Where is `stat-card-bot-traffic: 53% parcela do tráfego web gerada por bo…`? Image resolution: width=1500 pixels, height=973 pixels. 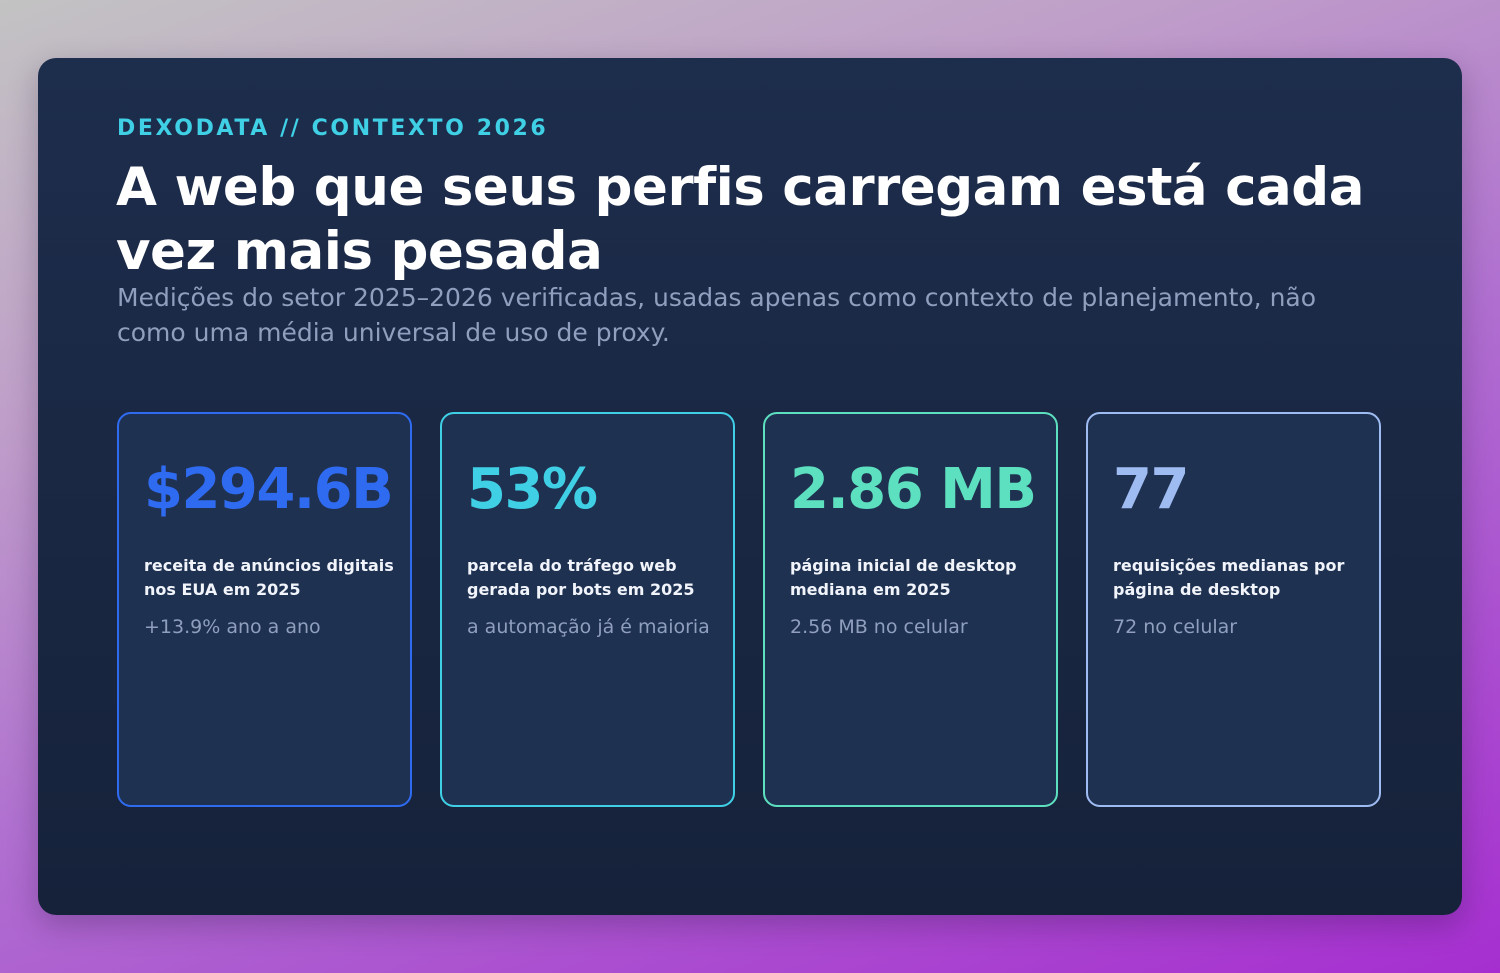
stat-card-bot-traffic: 53% parcela do tráfego web gerada por bo… is located at coordinates (587, 609).